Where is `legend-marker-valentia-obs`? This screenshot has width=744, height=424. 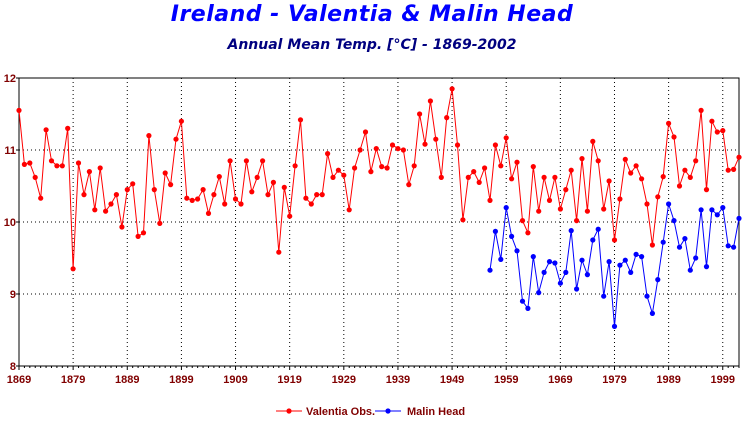
legend-marker-valentia-obs is located at coordinates (289, 411).